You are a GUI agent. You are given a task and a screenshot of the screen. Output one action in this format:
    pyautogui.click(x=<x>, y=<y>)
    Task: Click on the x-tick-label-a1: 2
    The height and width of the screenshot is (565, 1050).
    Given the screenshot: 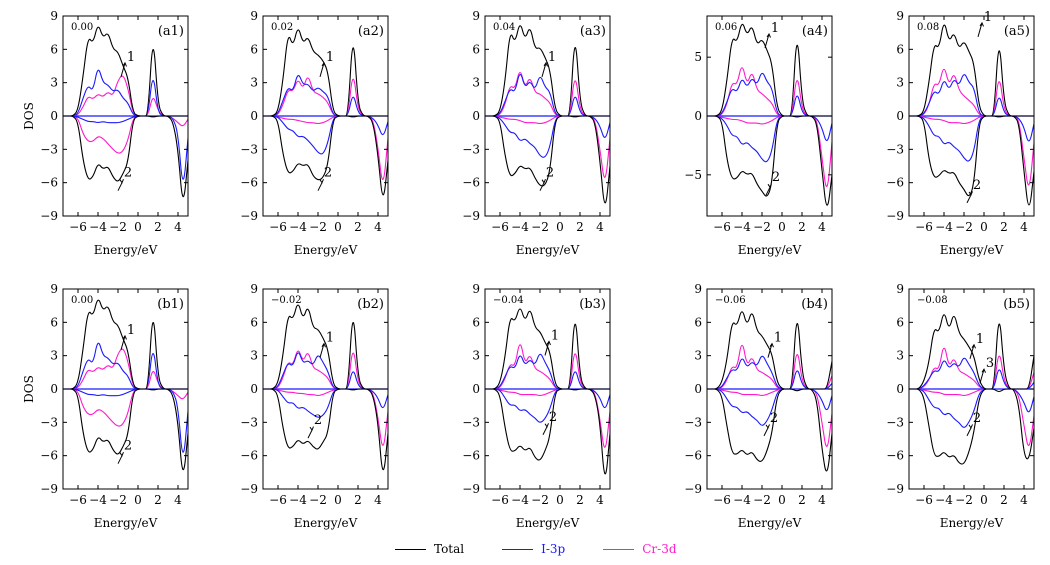 What is the action you would take?
    pyautogui.click(x=158, y=227)
    